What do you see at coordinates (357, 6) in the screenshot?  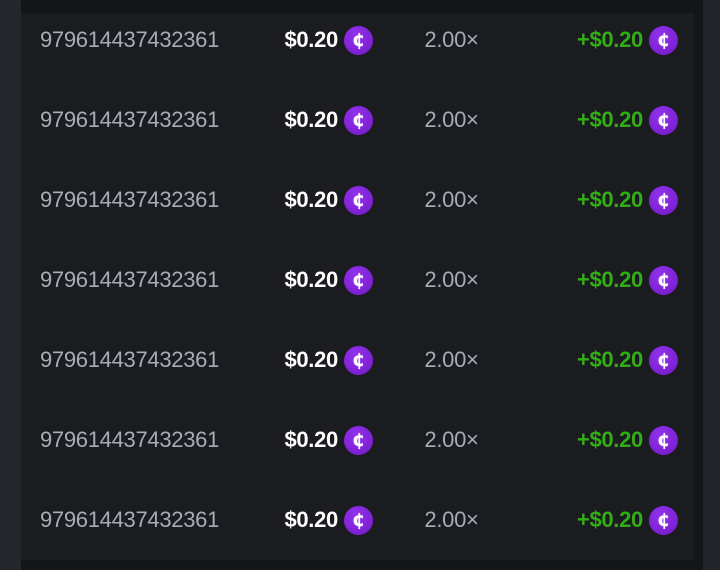 I see `table-top-inset` at bounding box center [357, 6].